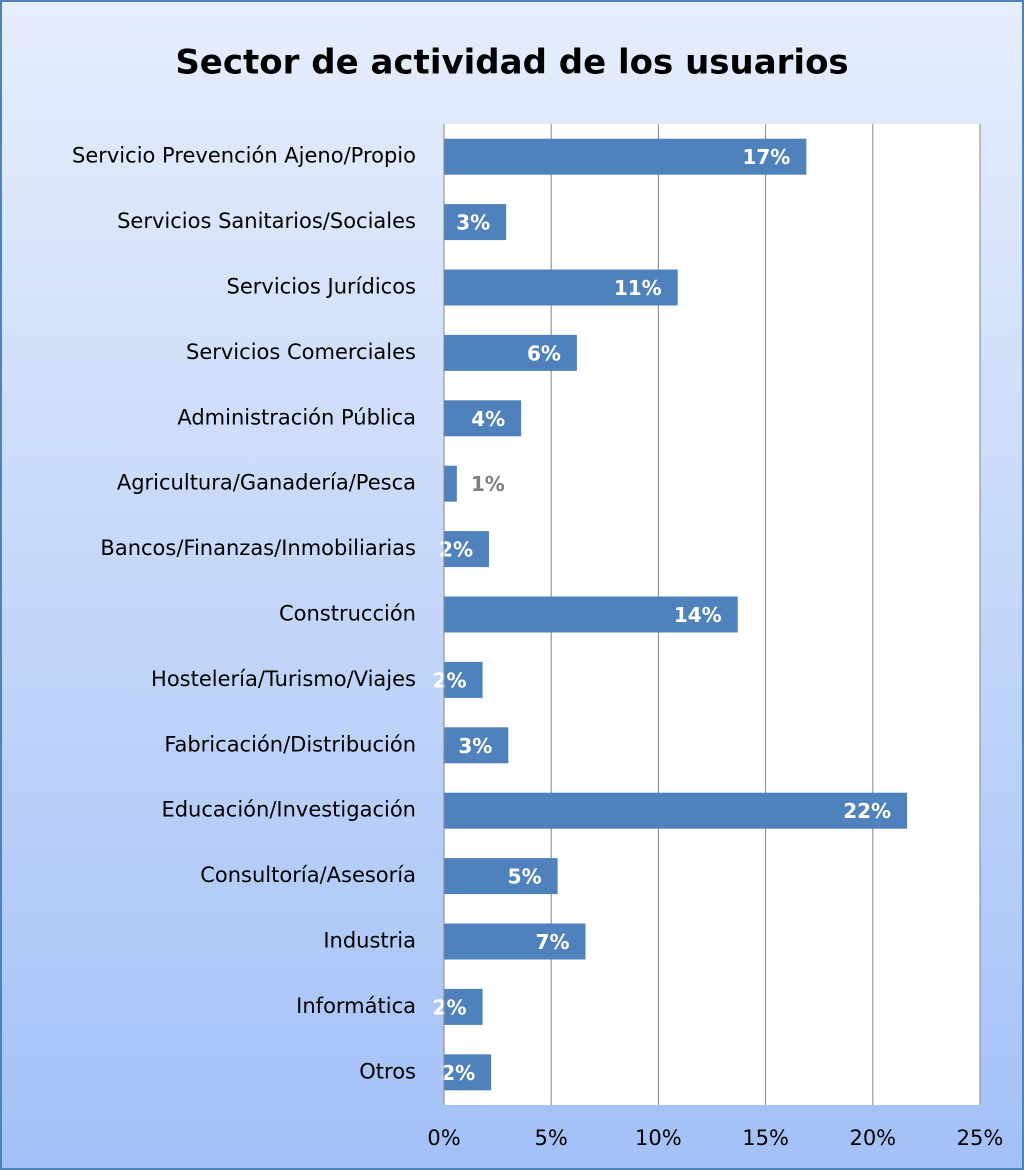 This screenshot has width=1024, height=1170. I want to click on data-label: 14%, so click(698, 615).